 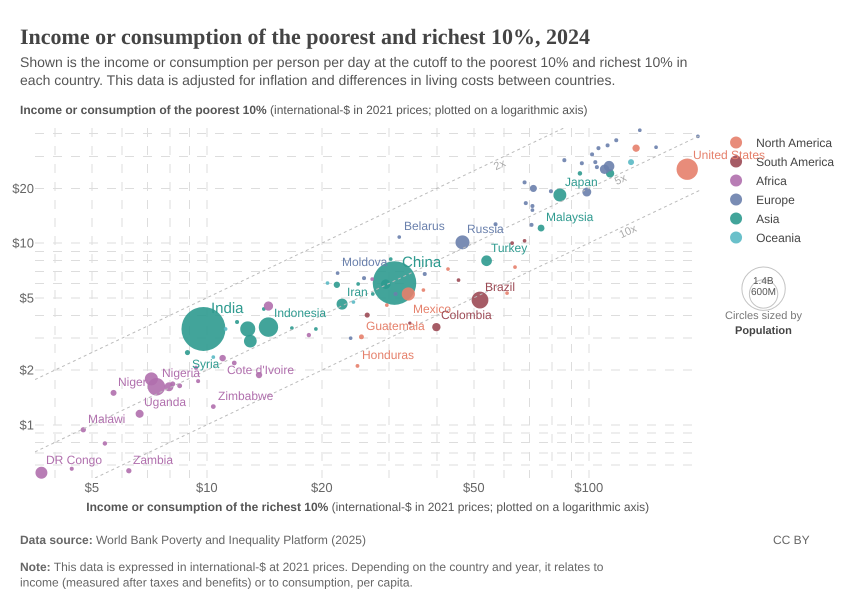 What do you see at coordinates (357, 292) in the screenshot?
I see `annotation: Iran` at bounding box center [357, 292].